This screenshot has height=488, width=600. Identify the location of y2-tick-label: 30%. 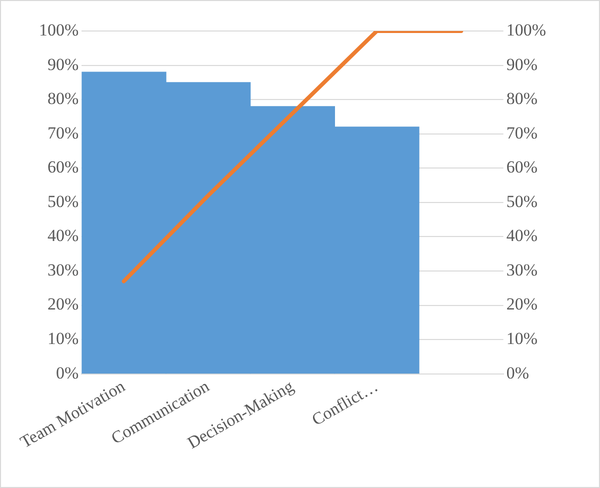
(522, 270).